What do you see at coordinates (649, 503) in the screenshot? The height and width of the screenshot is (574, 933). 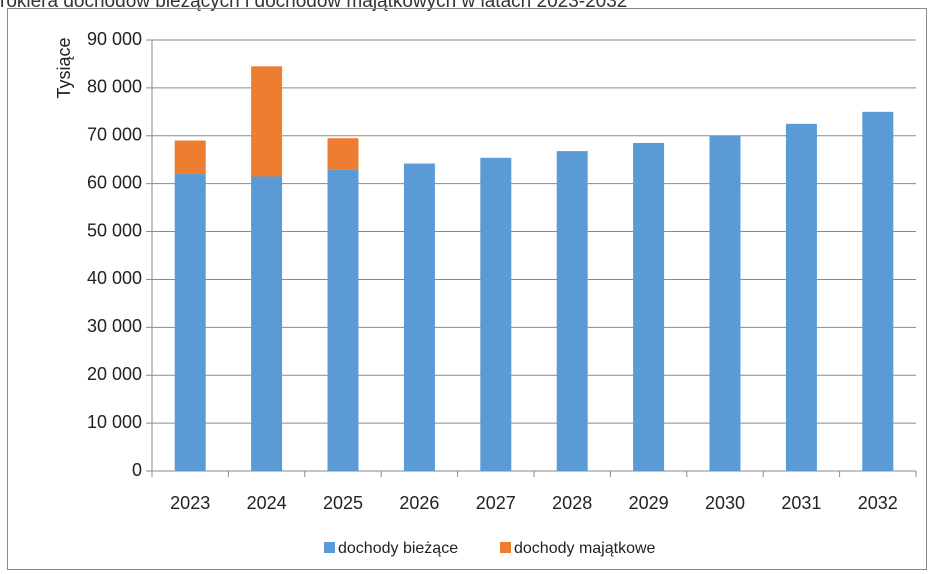 I see `x-tick-label: 2029` at bounding box center [649, 503].